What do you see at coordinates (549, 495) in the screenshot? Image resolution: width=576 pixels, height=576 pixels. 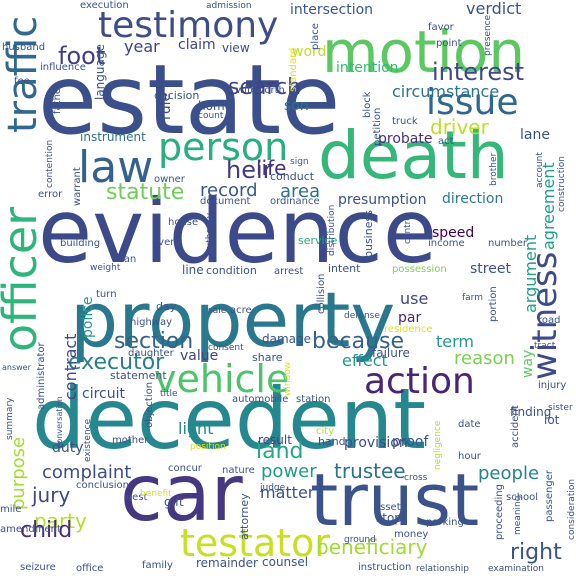 I see `word-passenger: passenger` at bounding box center [549, 495].